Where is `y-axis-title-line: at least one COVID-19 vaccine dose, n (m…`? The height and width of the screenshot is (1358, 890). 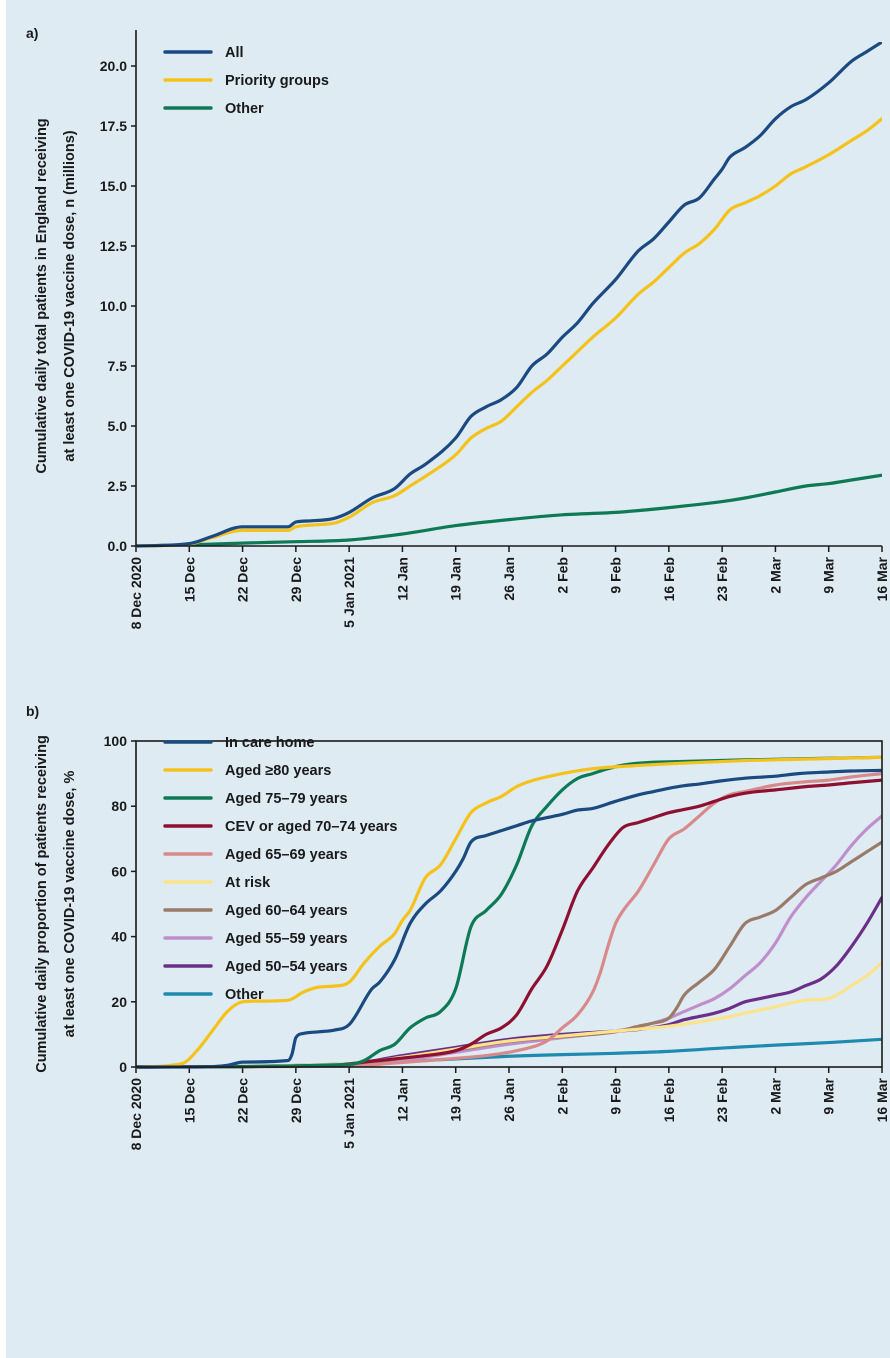
y-axis-title-line: at least one COVID-19 vaccine dose, n (m… is located at coordinates (70, 295).